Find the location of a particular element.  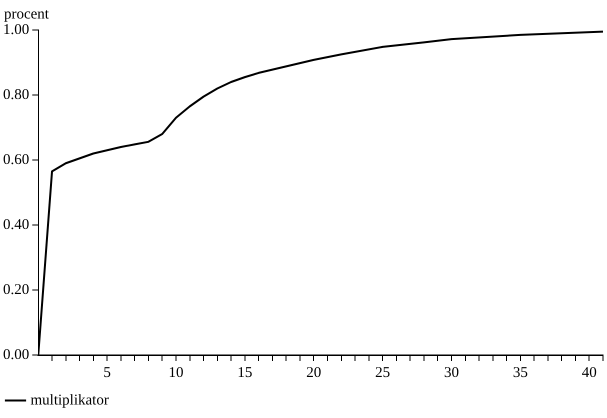

legend-label: multiplikator is located at coordinates (69, 400).